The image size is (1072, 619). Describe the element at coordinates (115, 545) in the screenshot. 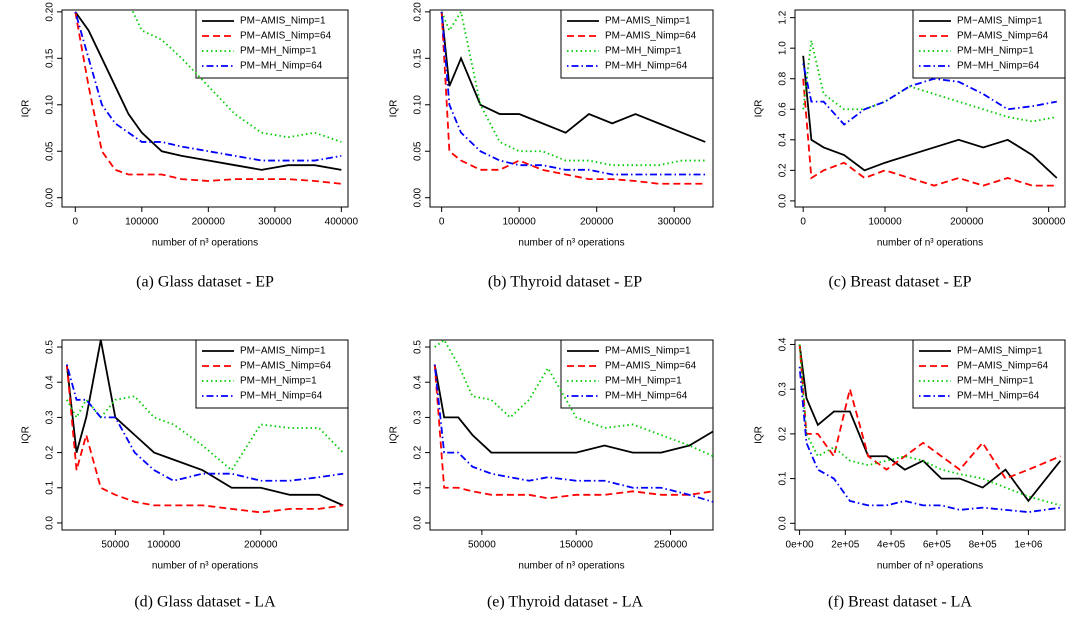

I see `x-tick-label: 50000` at that location.